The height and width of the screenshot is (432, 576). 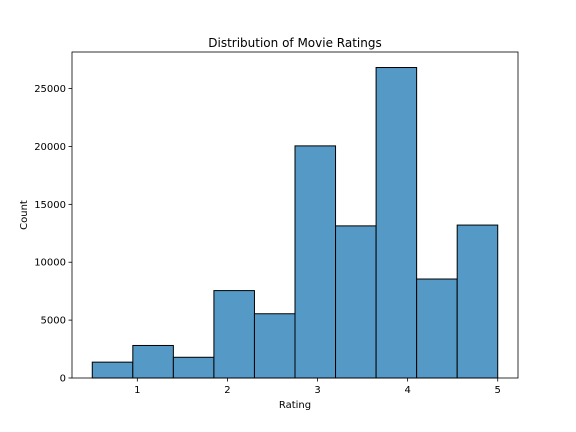 What do you see at coordinates (50, 147) in the screenshot?
I see `y-tick-label: 20000` at bounding box center [50, 147].